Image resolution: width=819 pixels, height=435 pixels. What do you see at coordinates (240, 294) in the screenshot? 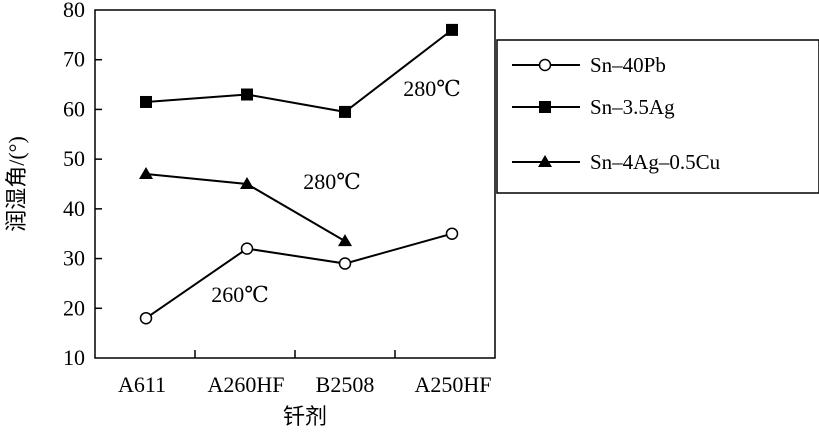
I see `temperature-annotation: 260℃` at bounding box center [240, 294].